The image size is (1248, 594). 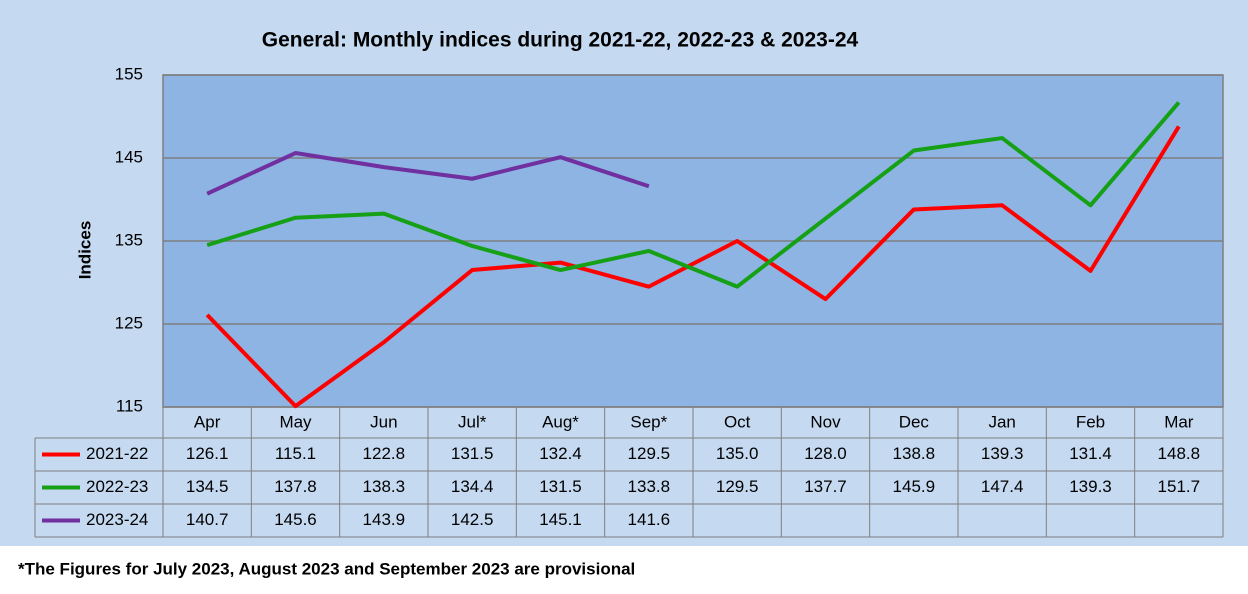 What do you see at coordinates (129, 322) in the screenshot?
I see `y-tick-label: 125` at bounding box center [129, 322].